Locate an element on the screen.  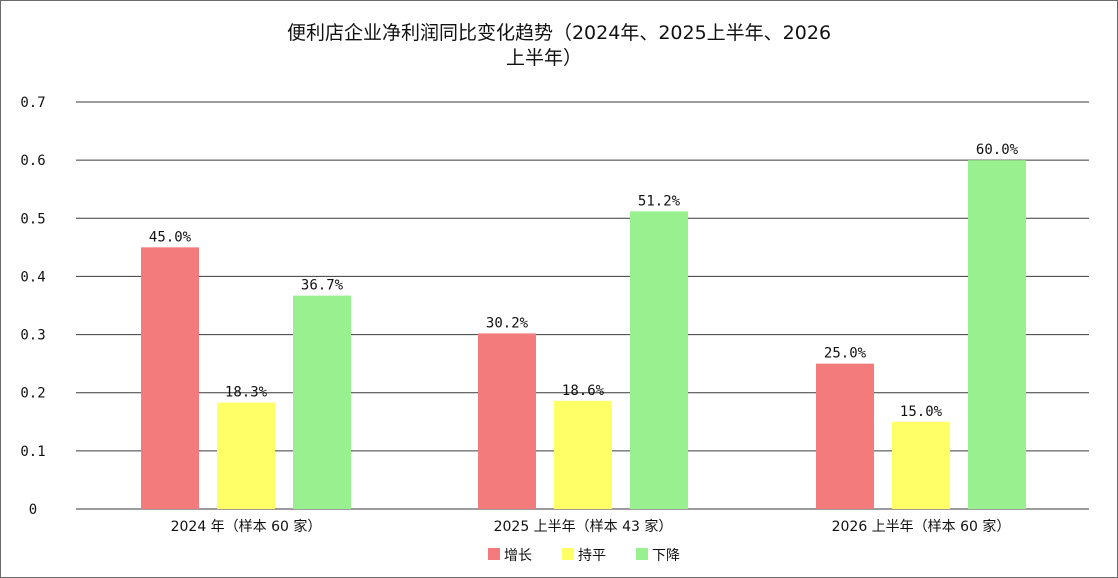
y-tick-label: 0.5 is located at coordinates (32, 219).